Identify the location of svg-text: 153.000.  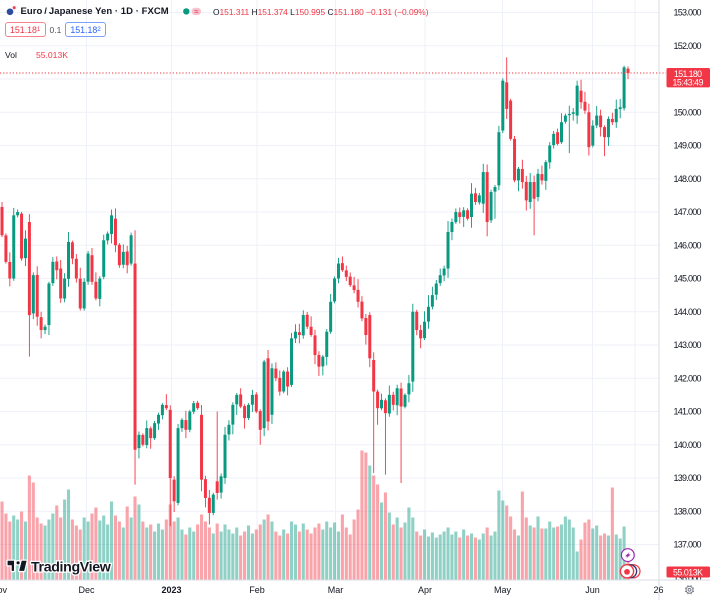
(688, 13).